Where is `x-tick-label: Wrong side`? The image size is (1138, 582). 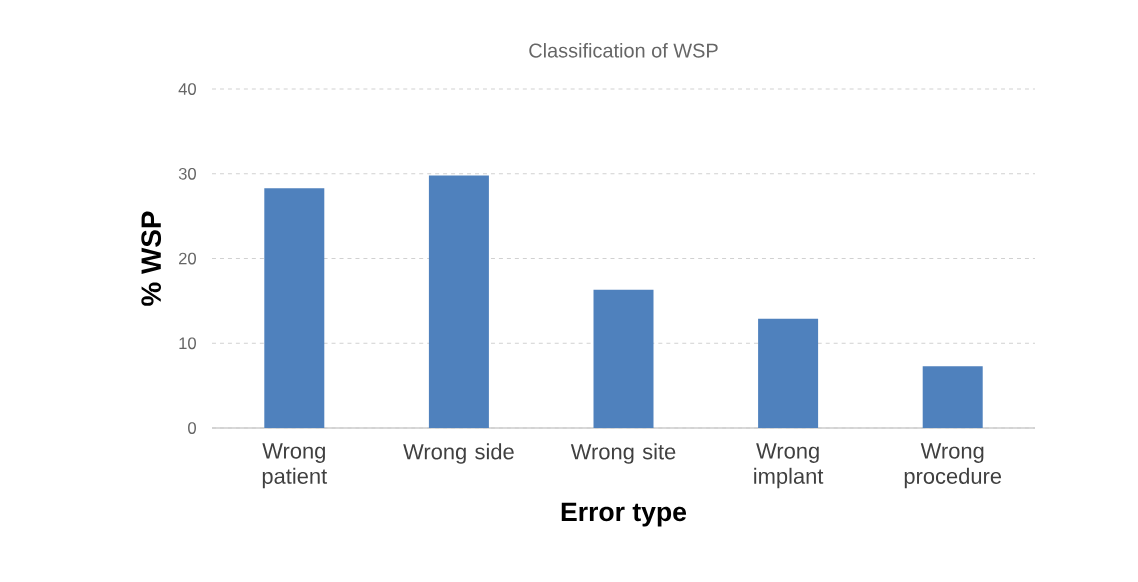
x-tick-label: Wrong side is located at coordinates (458, 453).